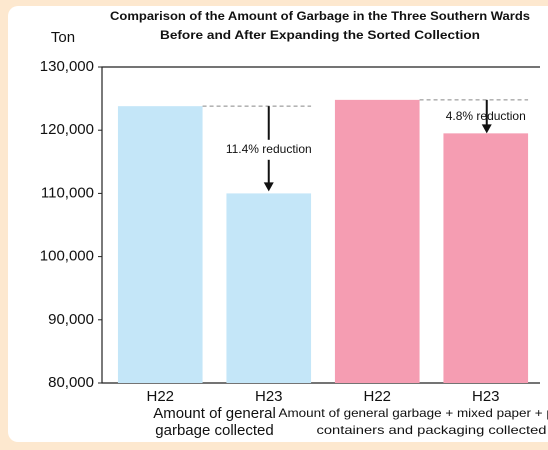 Image resolution: width=548 pixels, height=450 pixels. I want to click on group-label: garbage collected, so click(214, 430).